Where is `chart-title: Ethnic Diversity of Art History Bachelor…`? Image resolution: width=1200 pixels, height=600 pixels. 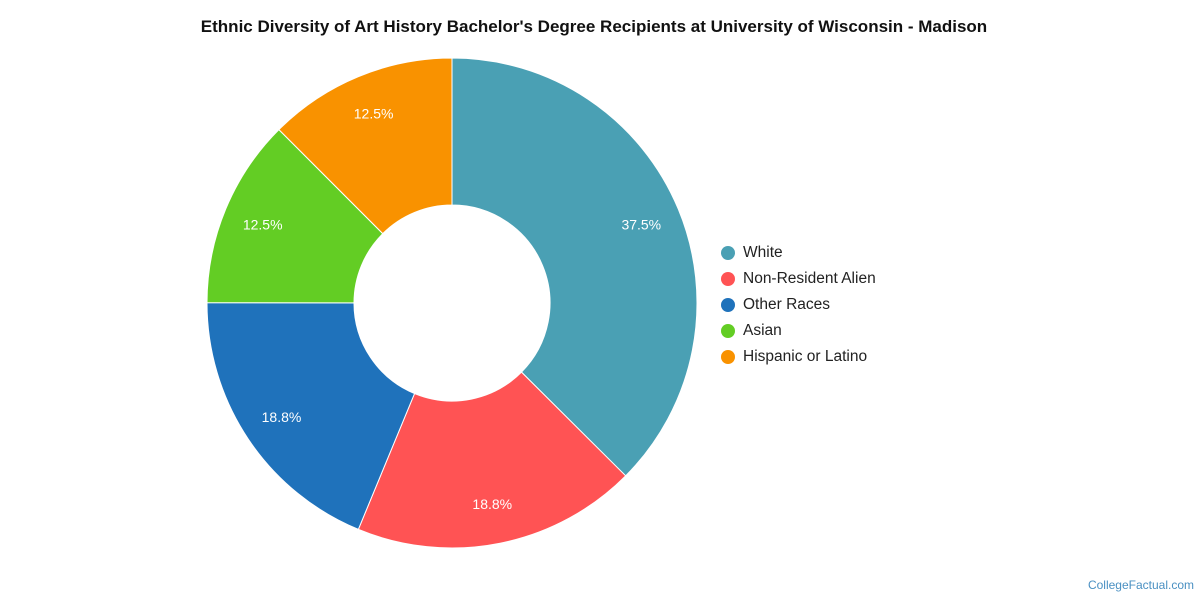 chart-title: Ethnic Diversity of Art History Bachelor… is located at coordinates (594, 26).